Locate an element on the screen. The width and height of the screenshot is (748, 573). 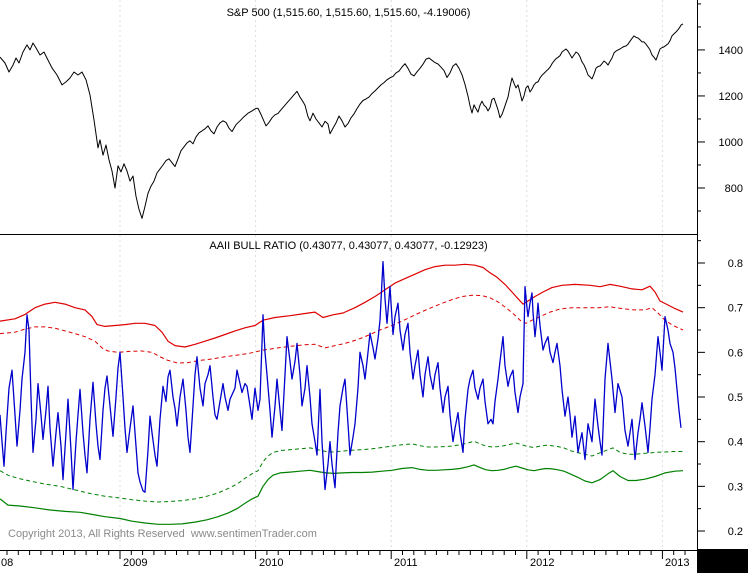
year-label: 2011 is located at coordinates (406, 563).